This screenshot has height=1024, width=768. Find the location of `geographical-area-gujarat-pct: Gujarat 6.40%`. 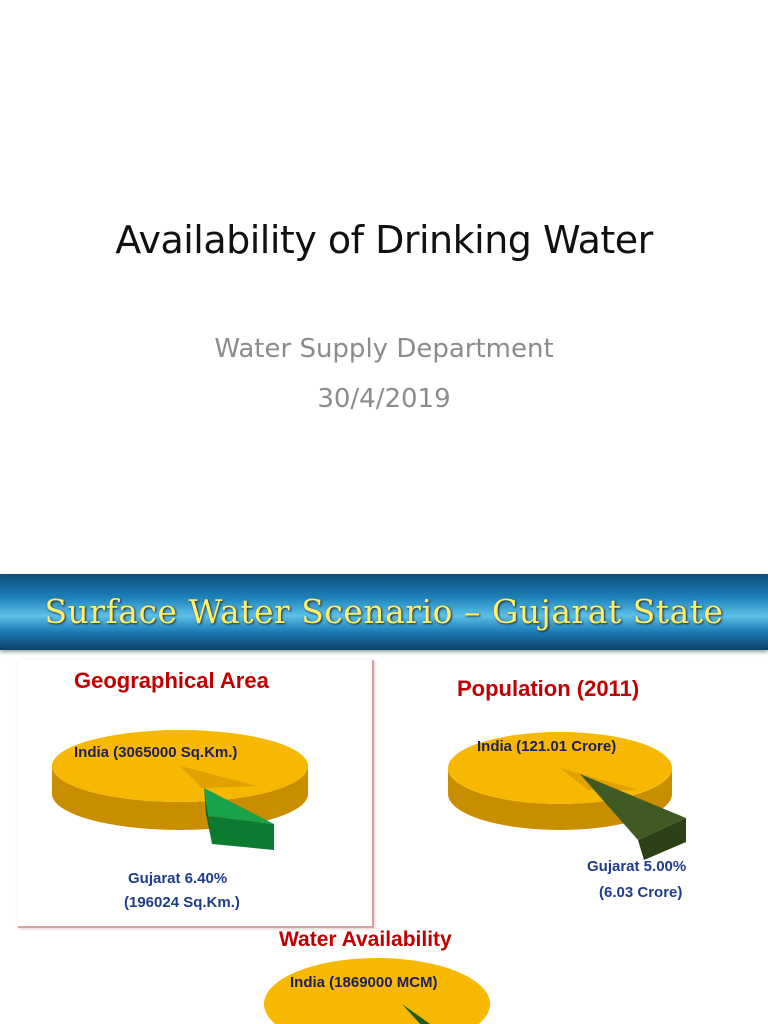

geographical-area-gujarat-pct: Gujarat 6.40% is located at coordinates (178, 878).